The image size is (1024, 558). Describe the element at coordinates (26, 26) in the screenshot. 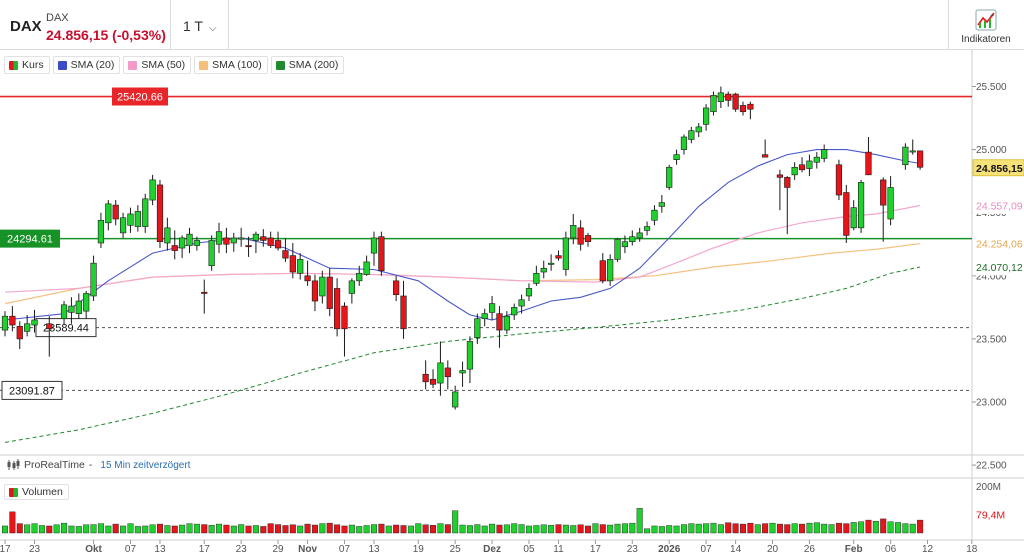

I see `instrument-symbol: DAX` at that location.